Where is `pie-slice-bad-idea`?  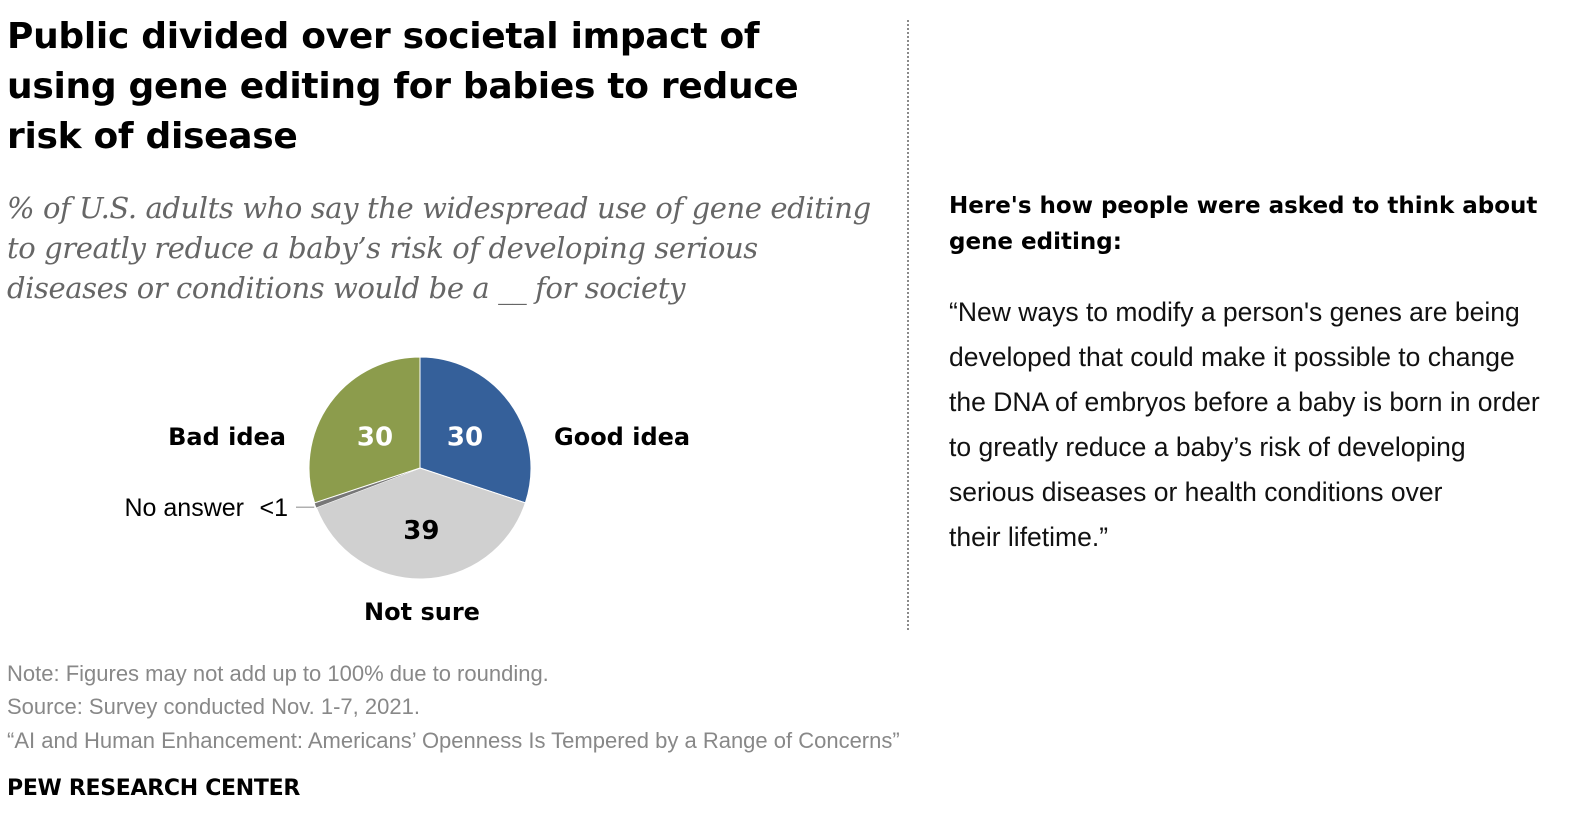 pie-slice-bad-idea is located at coordinates (364, 430).